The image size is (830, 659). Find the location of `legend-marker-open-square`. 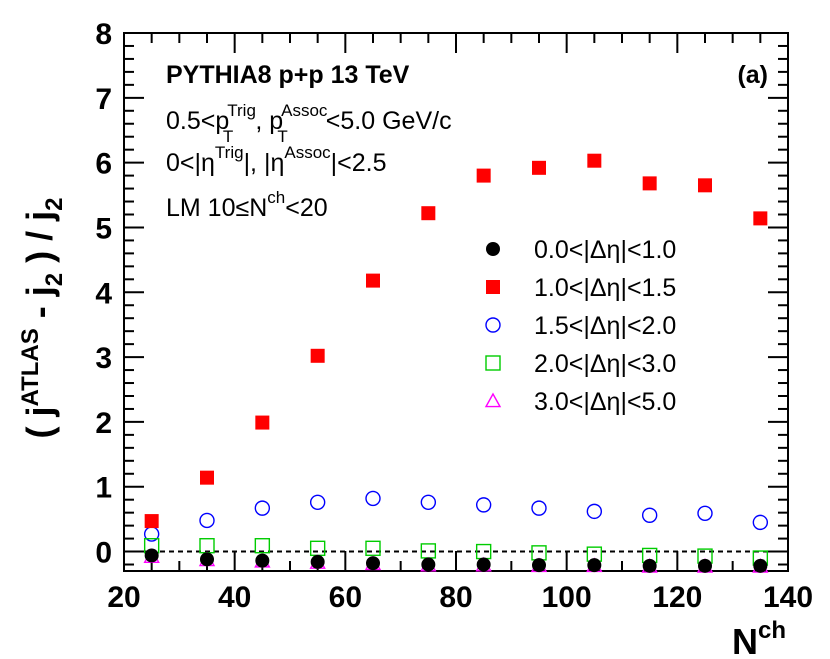

legend-marker-open-square is located at coordinates (493, 363).